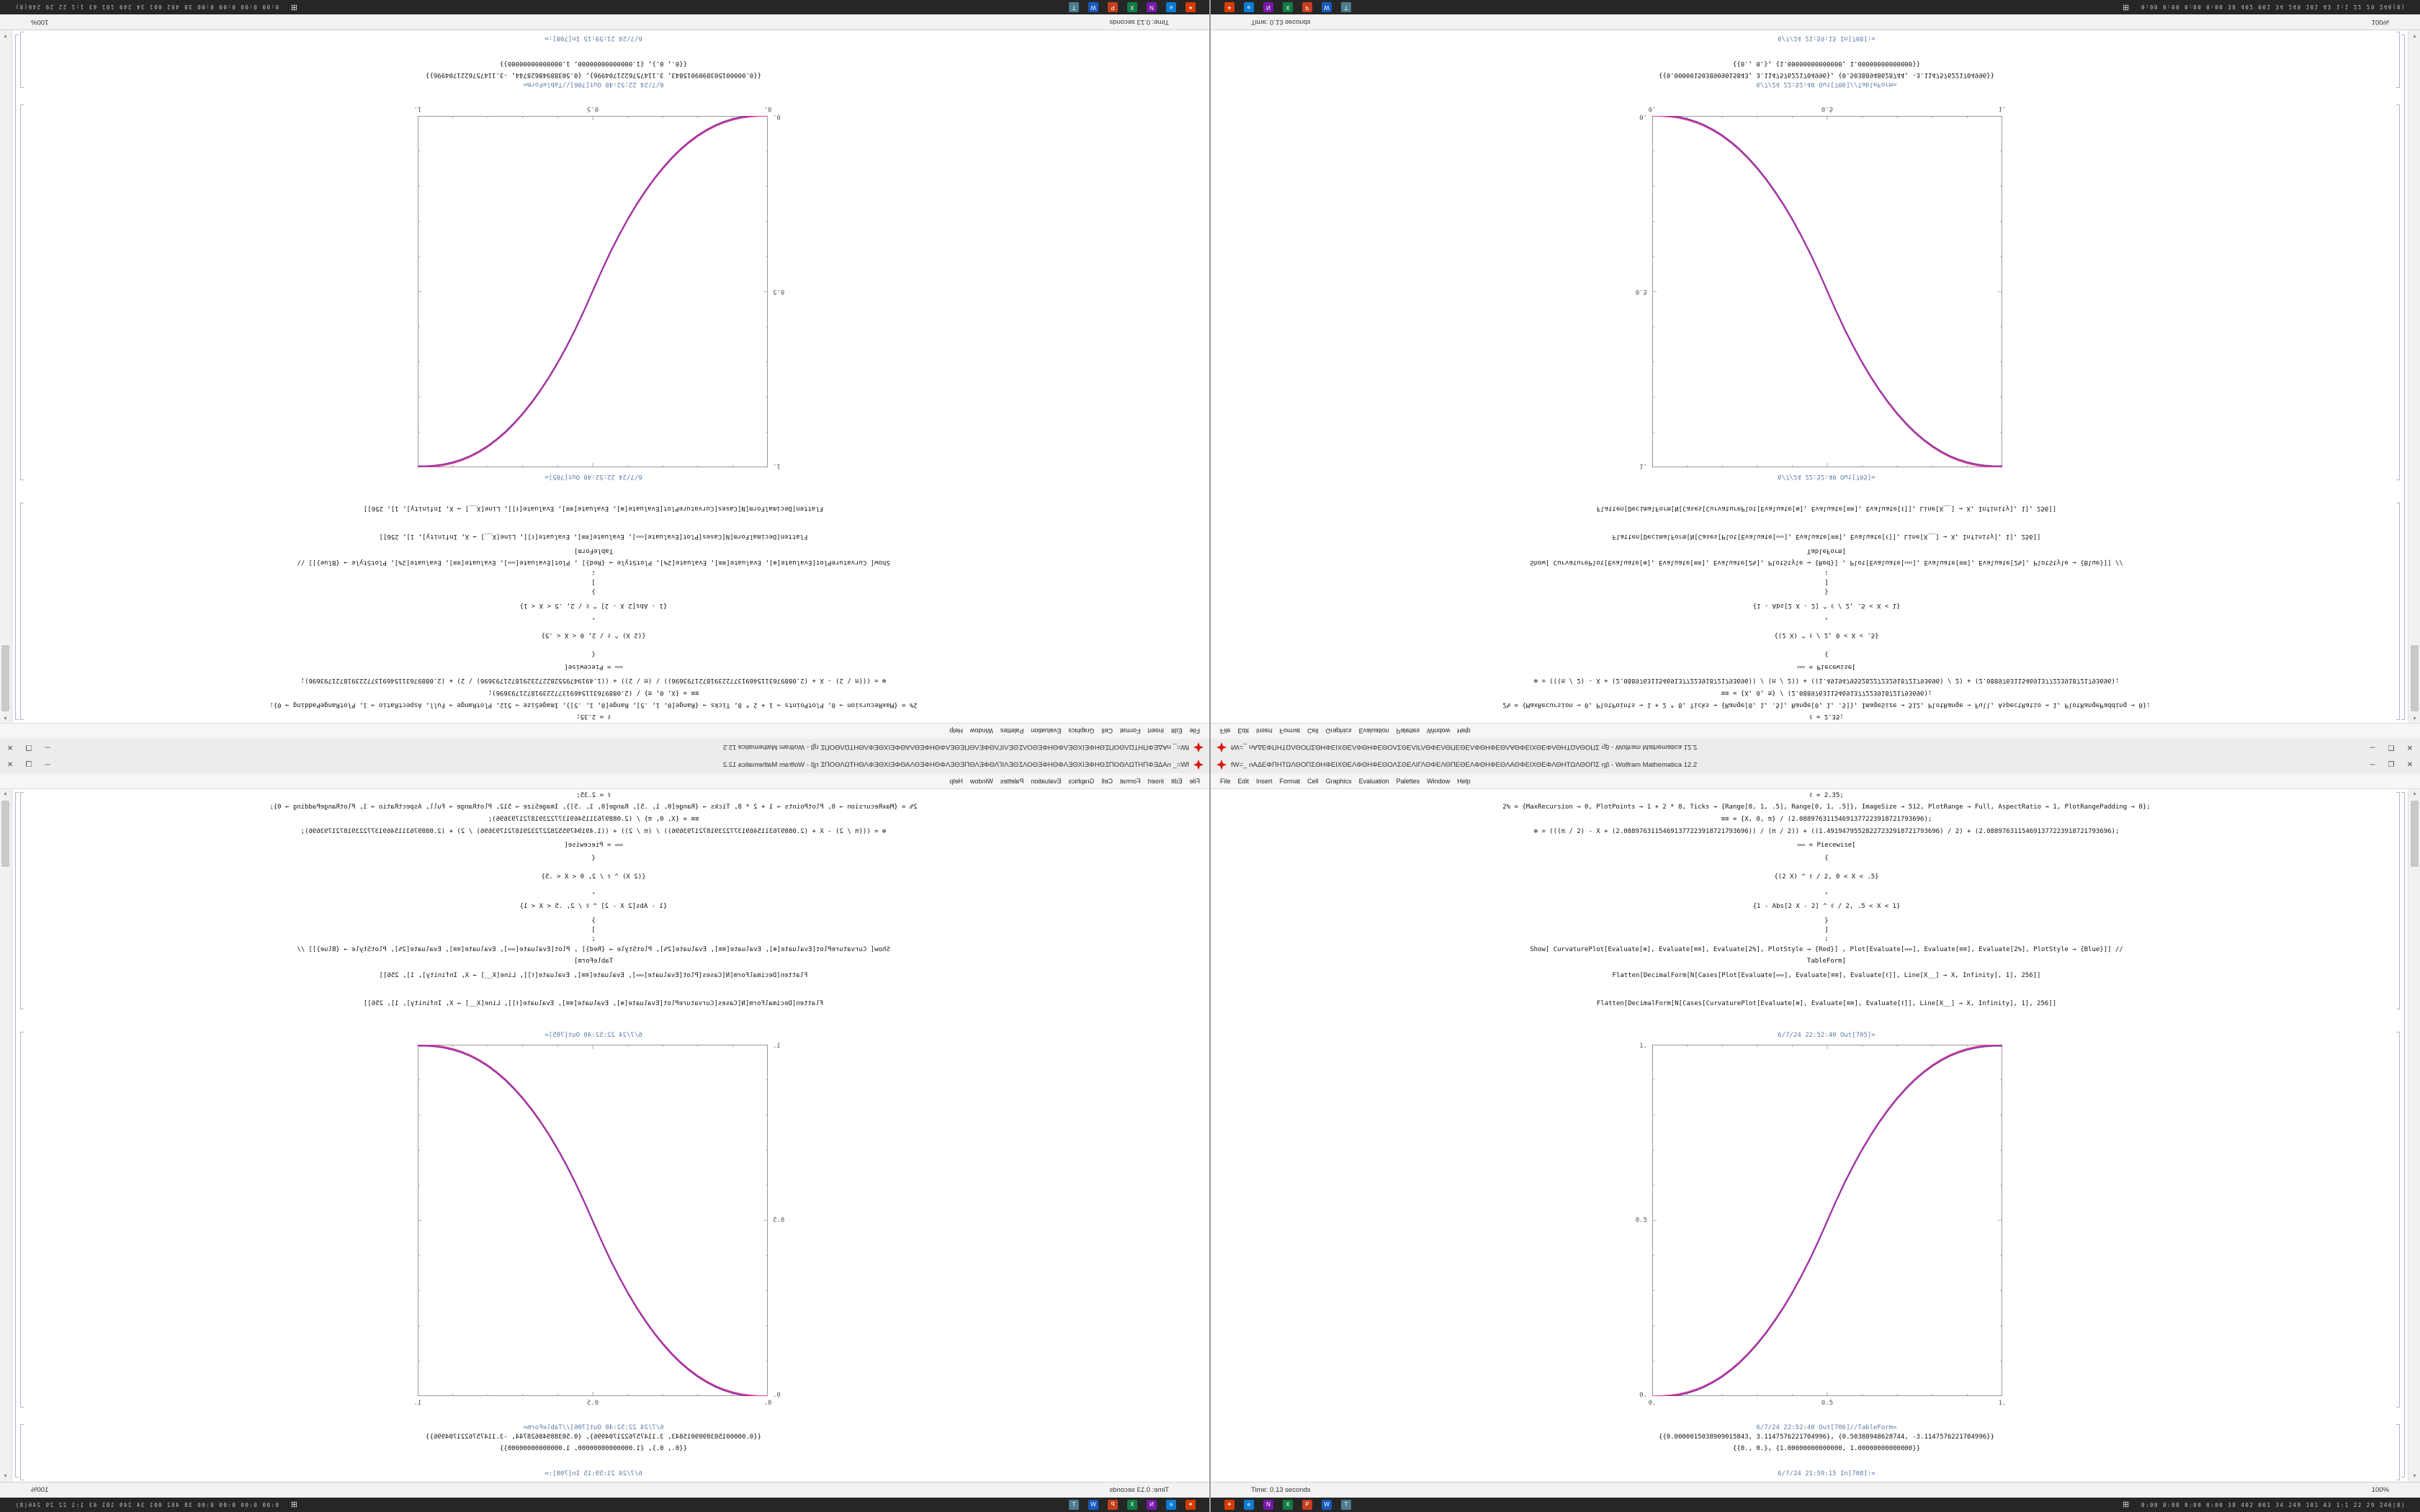 The height and width of the screenshot is (1512, 2420). Describe the element at coordinates (1827, 930) in the screenshot. I see `input-code-line: ]` at that location.